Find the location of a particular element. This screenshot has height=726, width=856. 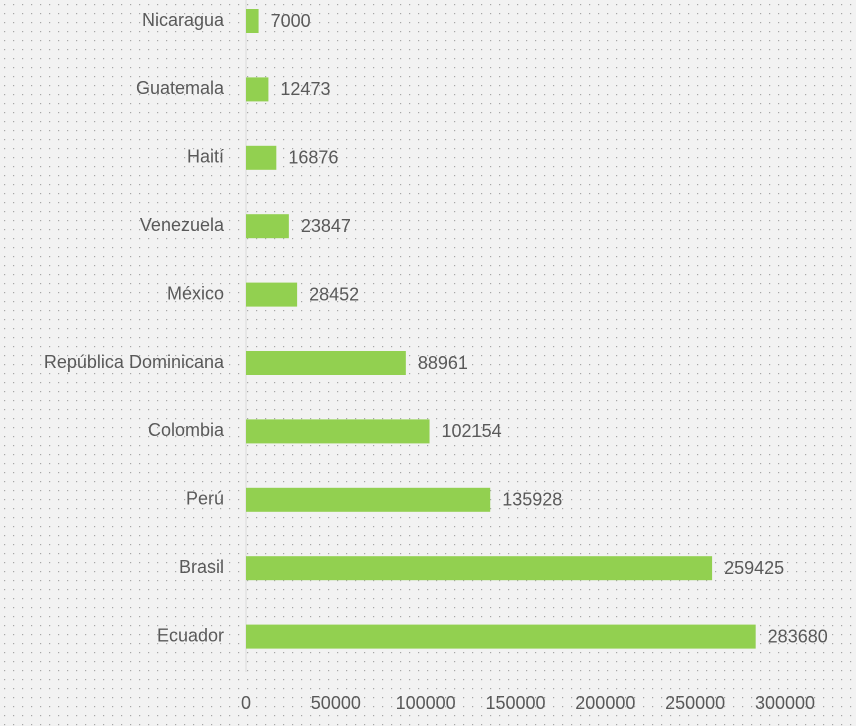

data-label: 135928 is located at coordinates (532, 500).